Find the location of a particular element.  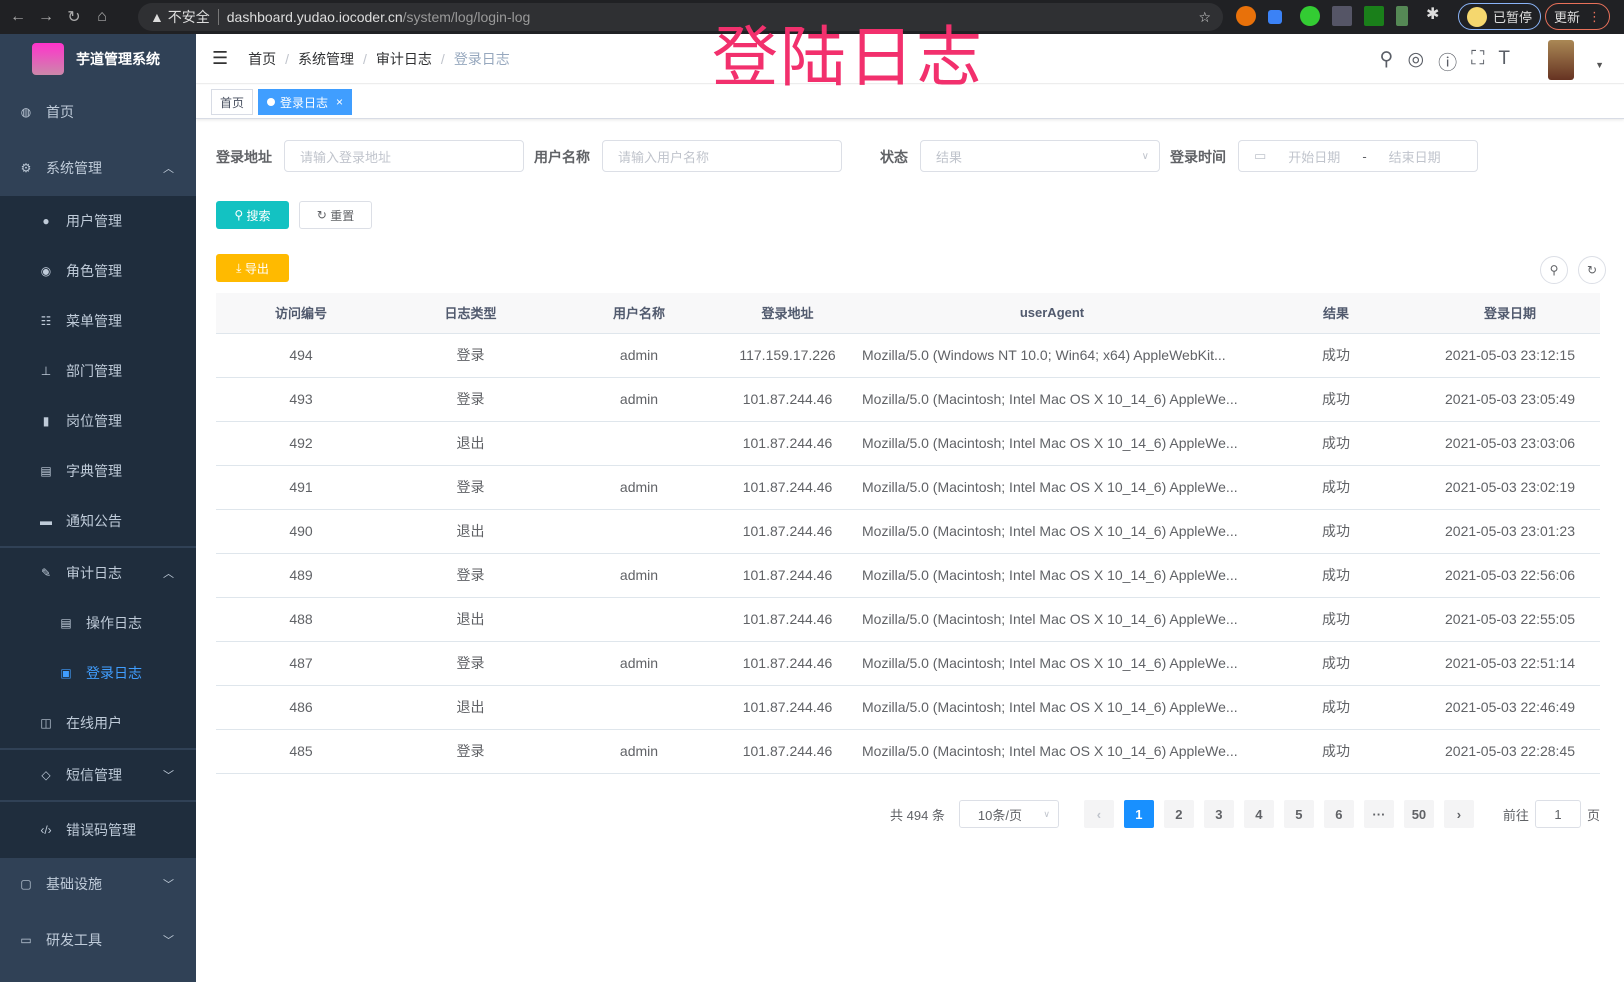

page-button: 50 is located at coordinates (1418, 814).